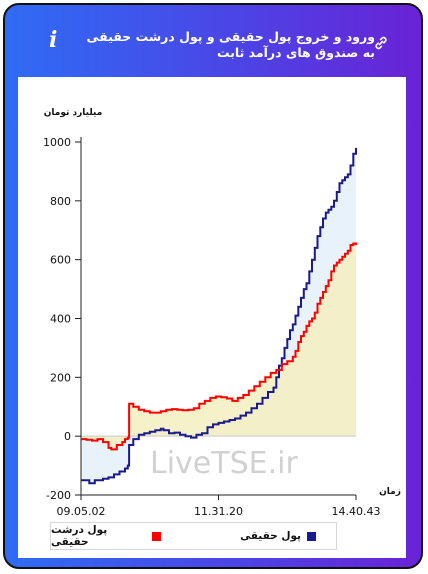 This screenshot has width=428, height=574. I want to click on chart-legend: پول حقیقی پول درشت حقیقی, so click(193, 536).